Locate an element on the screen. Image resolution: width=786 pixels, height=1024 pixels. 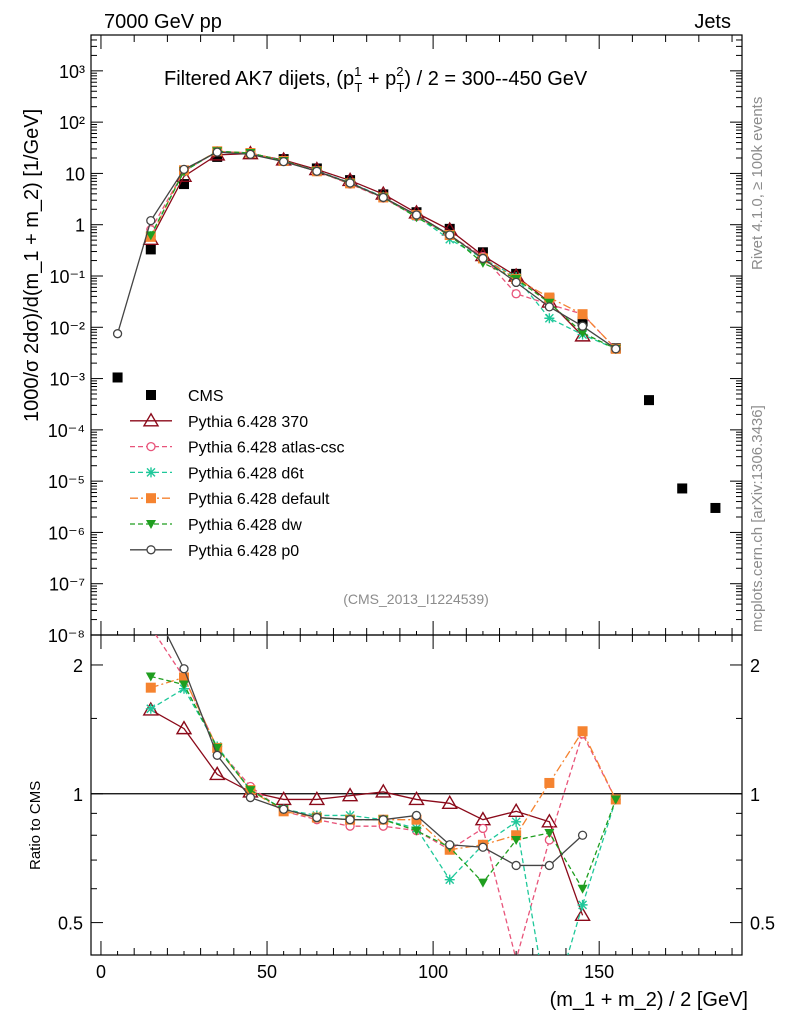
legend-marker-pythia-6-428-p0 is located at coordinates (151, 550).